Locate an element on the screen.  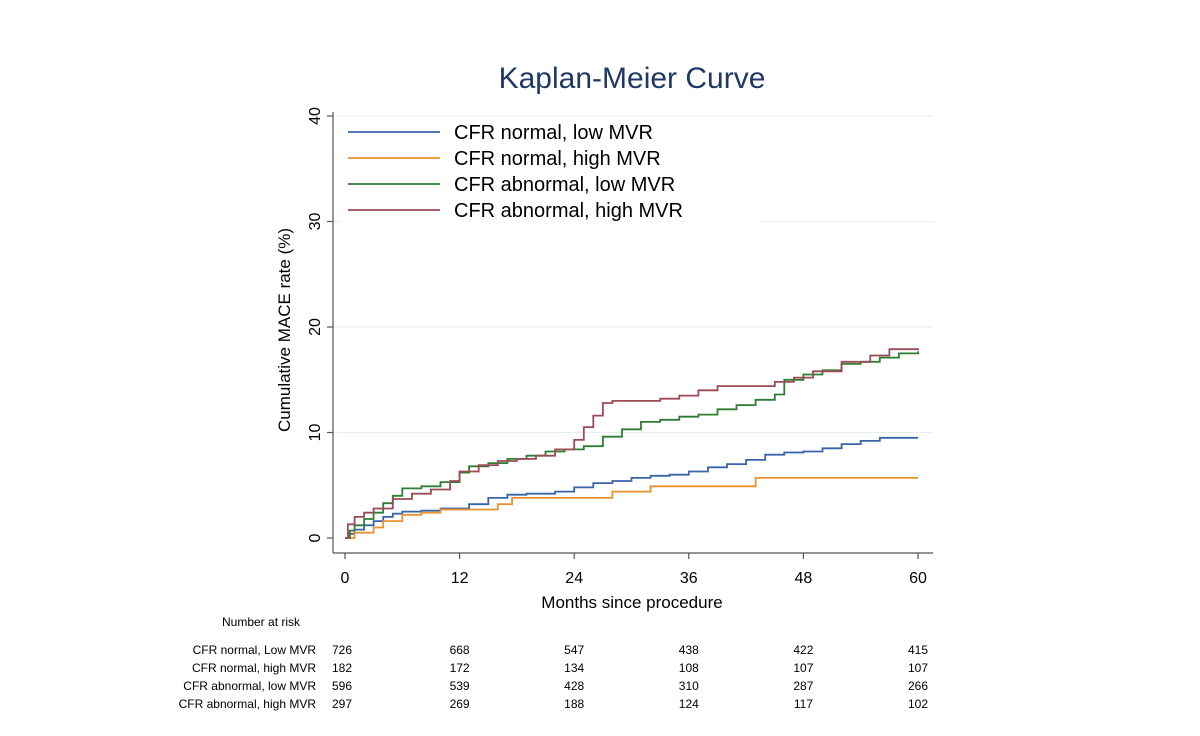
y-tick-label-30: 30 is located at coordinates (315, 222).